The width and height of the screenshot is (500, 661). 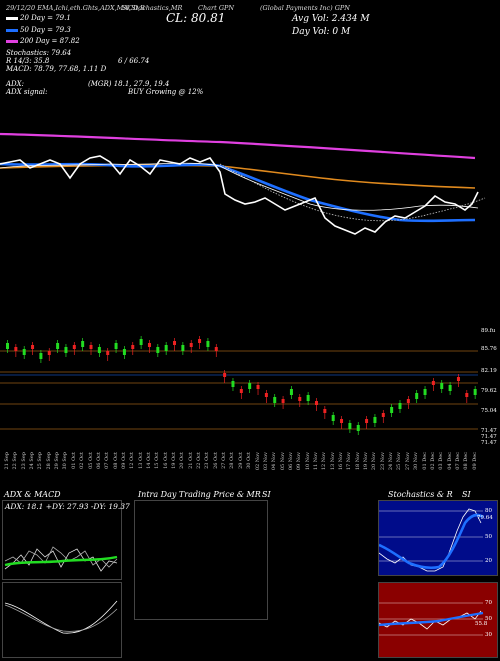 I want to click on date-label: 21 Sep, so click(x=7, y=461).